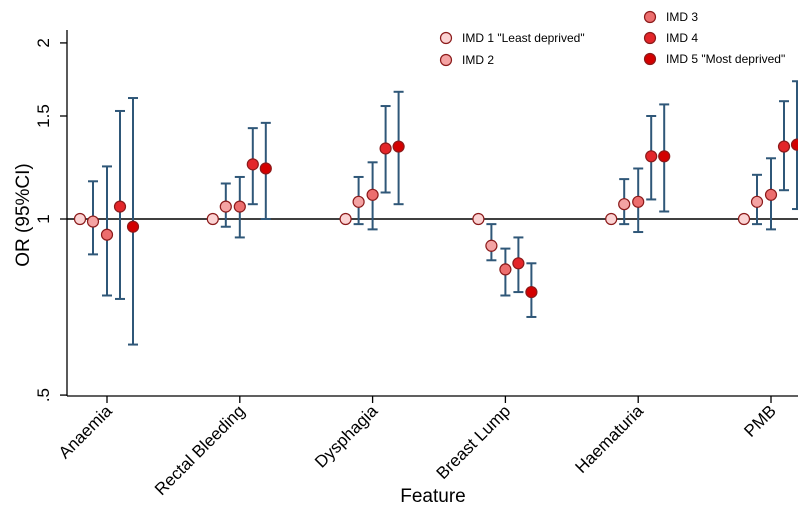 Image resolution: width=798 pixels, height=509 pixels. I want to click on x-tick-label: Breast Lump, so click(474, 442).